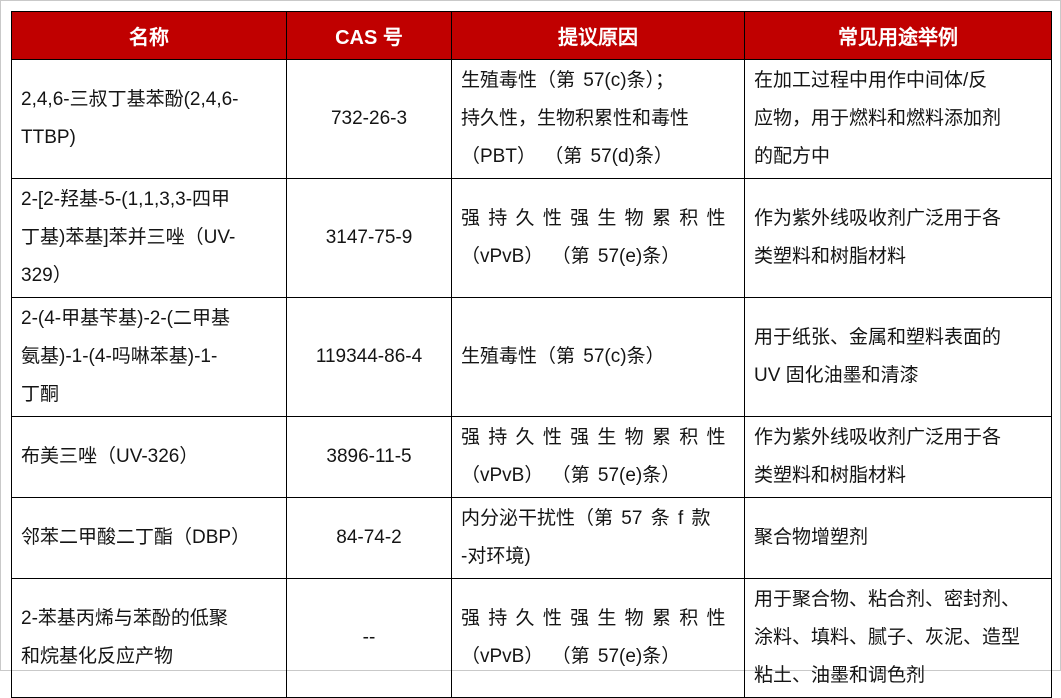 The image size is (1061, 698). What do you see at coordinates (369, 538) in the screenshot?
I see `cell-cas: 84-74-2` at bounding box center [369, 538].